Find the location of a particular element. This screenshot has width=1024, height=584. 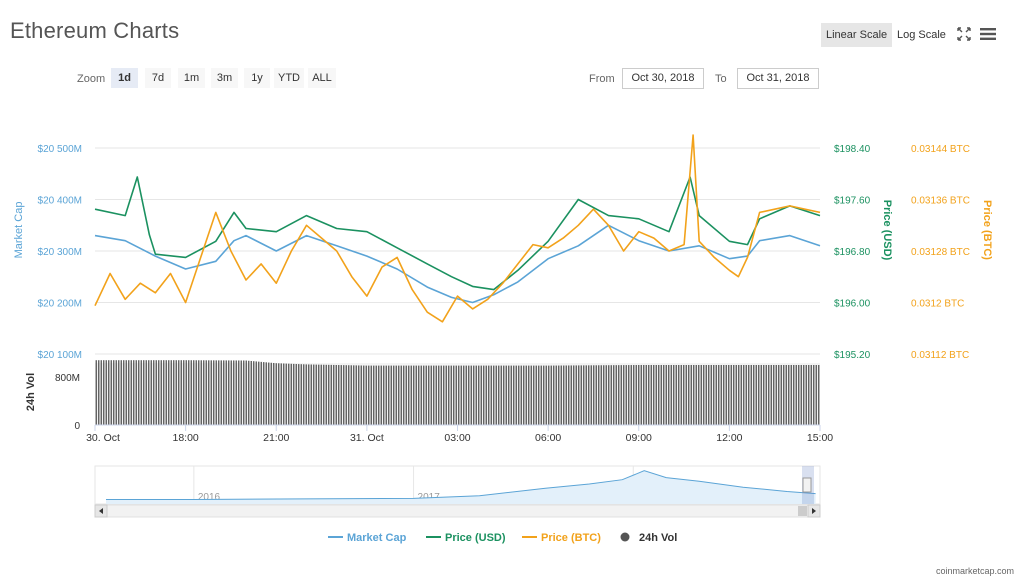

series-line-price-usd is located at coordinates (457, 233).